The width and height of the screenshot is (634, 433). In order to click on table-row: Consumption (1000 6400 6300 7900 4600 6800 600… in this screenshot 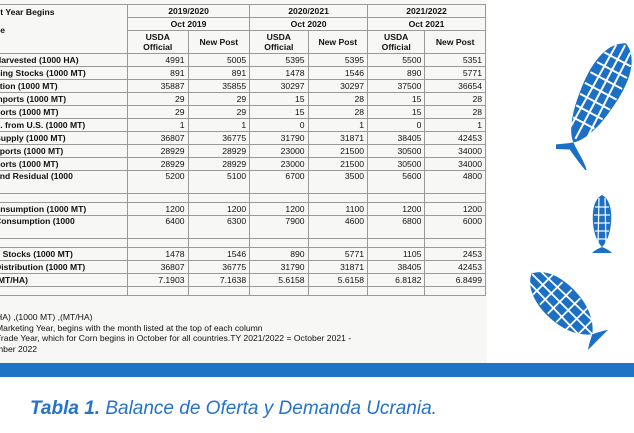, I will do `click(243, 227)`.